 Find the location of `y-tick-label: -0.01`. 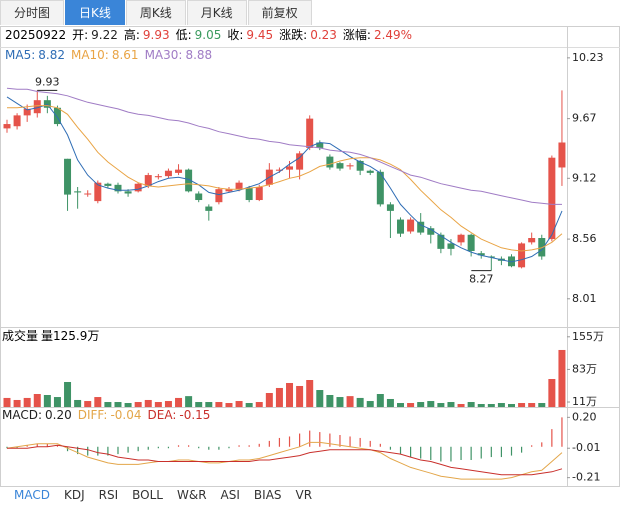

y-tick-label: -0.01 is located at coordinates (586, 447).